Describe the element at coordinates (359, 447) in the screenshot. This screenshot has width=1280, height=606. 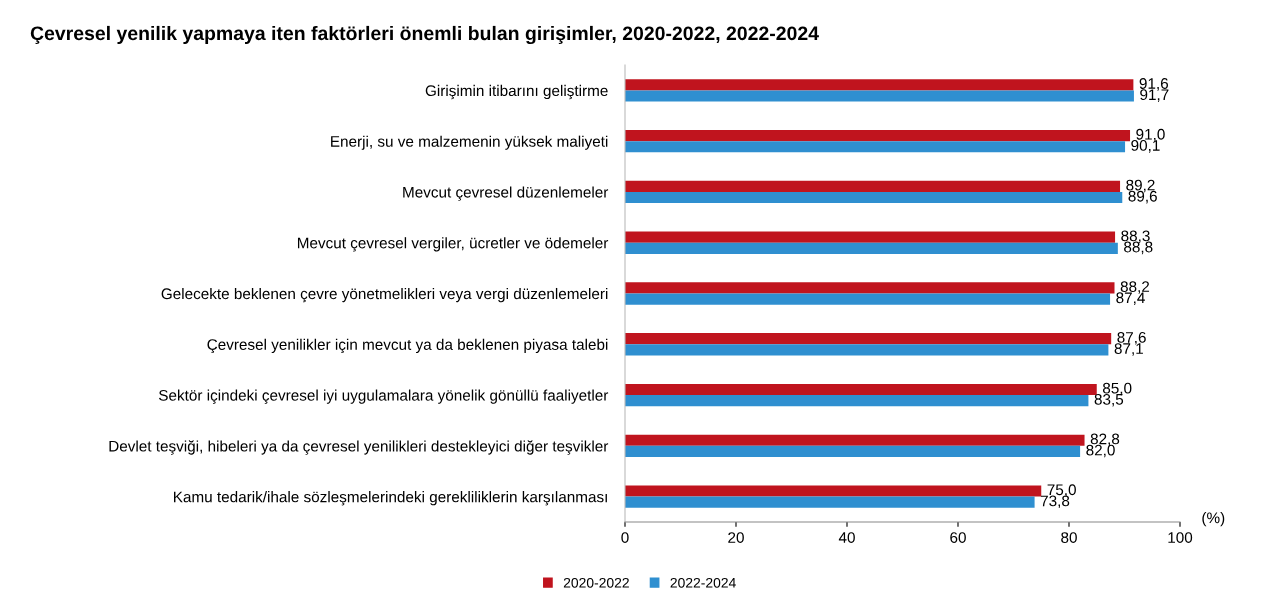
I see `y-tick-label: Devlet teşviği, hibeleri ya da çevresel yenilikleri destekleyici diğer teşvikler` at that location.